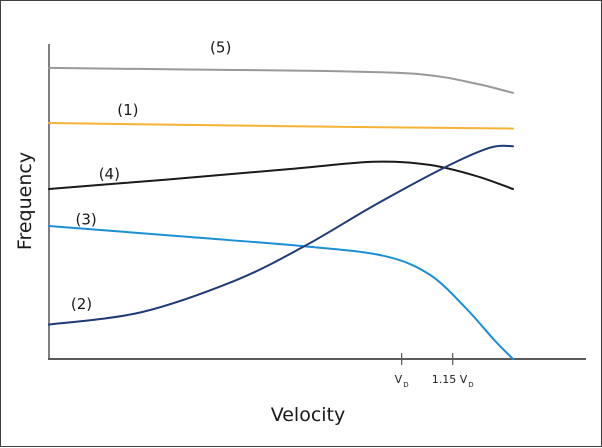 This screenshot has height=448, width=602. I want to click on series-label-2: (2), so click(81, 304).